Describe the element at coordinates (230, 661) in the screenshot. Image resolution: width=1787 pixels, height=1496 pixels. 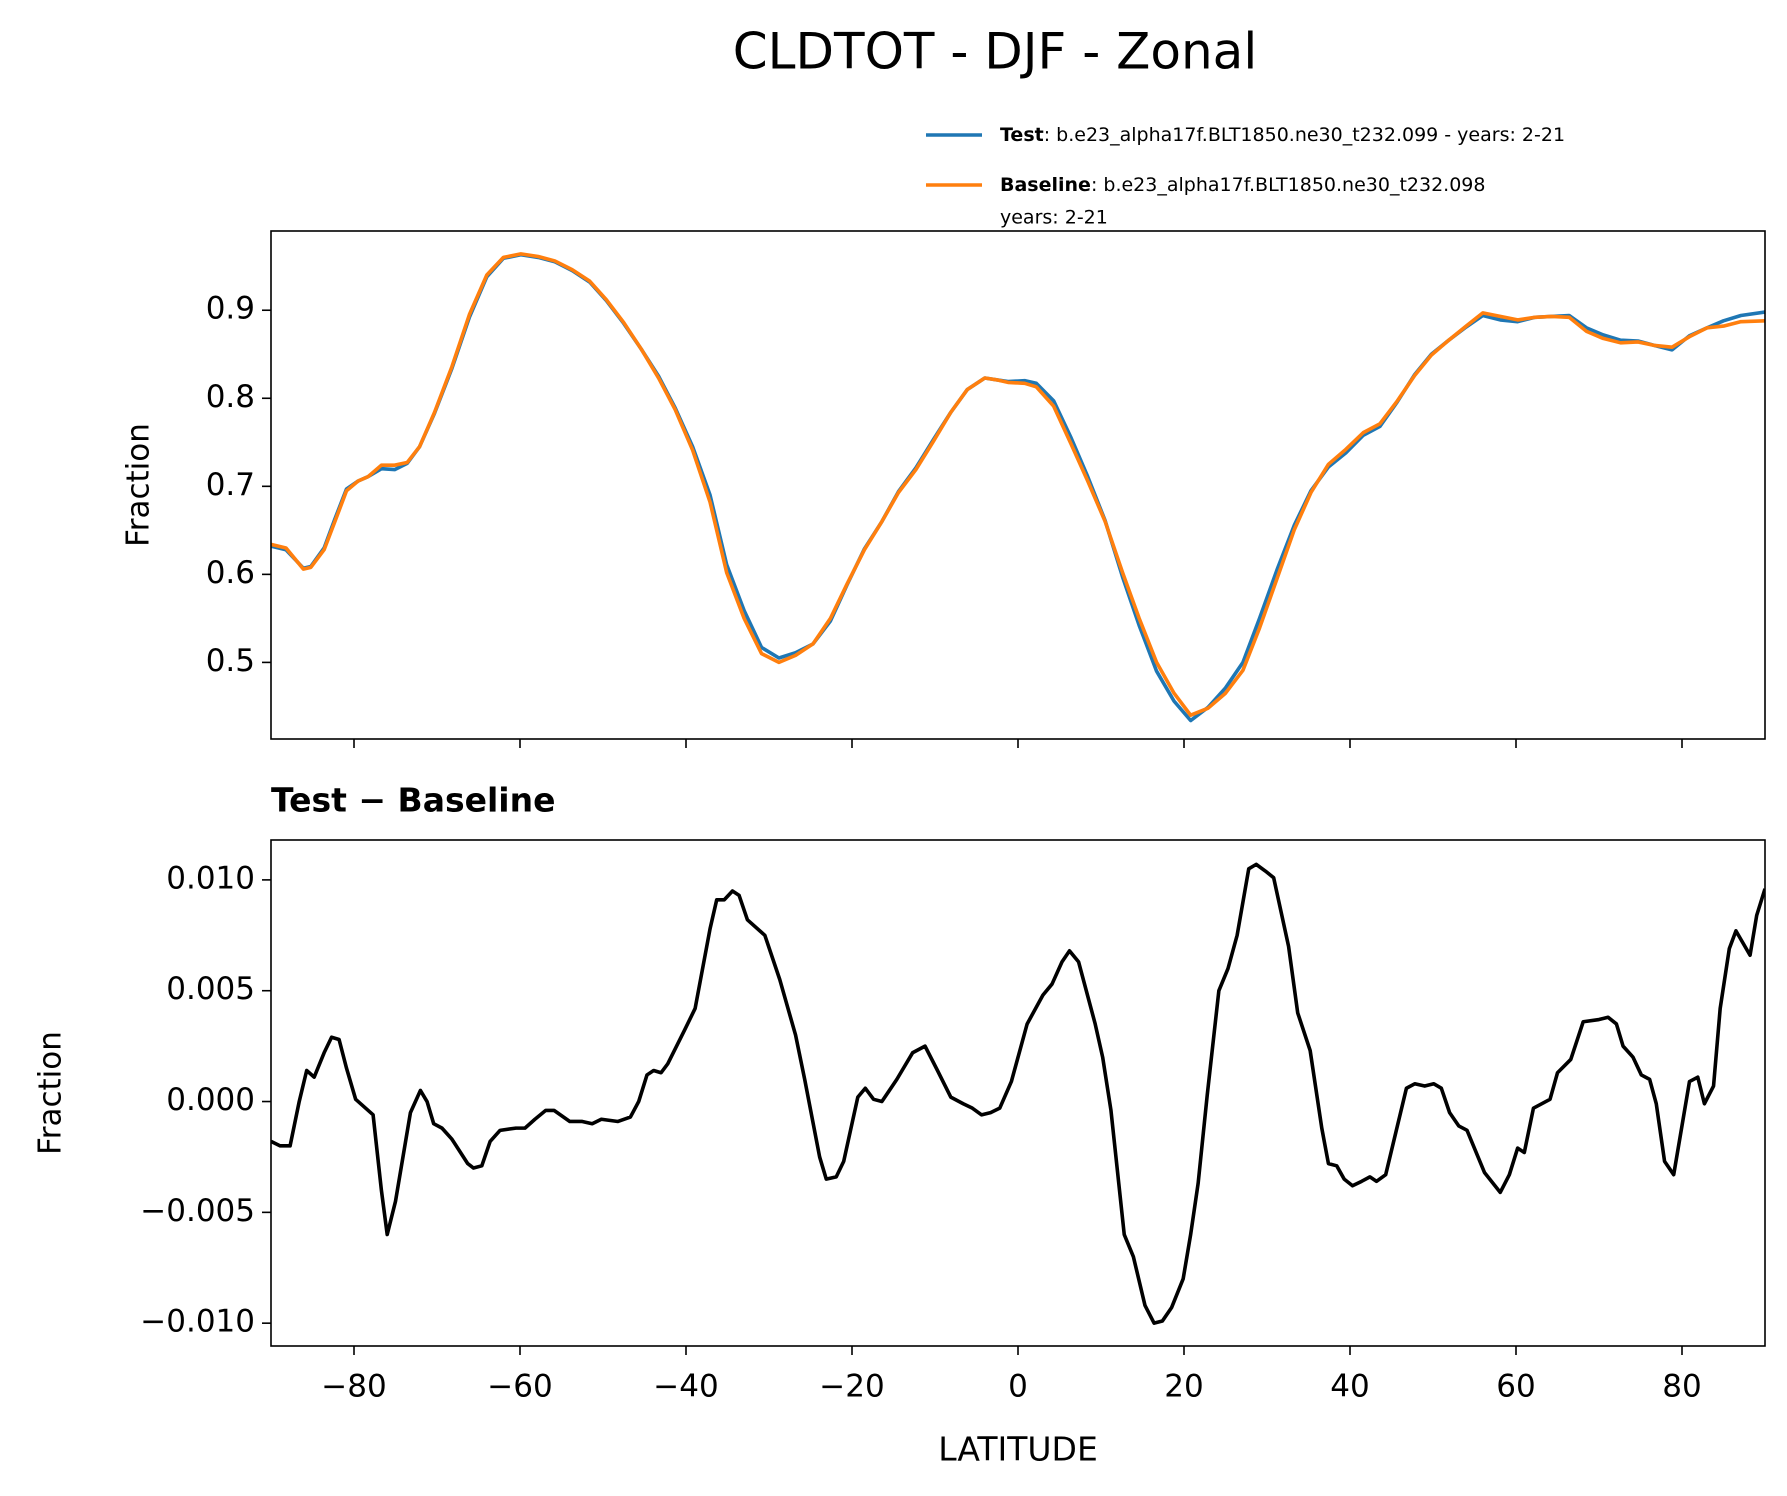
I see `y-tick-label: 0.5` at that location.